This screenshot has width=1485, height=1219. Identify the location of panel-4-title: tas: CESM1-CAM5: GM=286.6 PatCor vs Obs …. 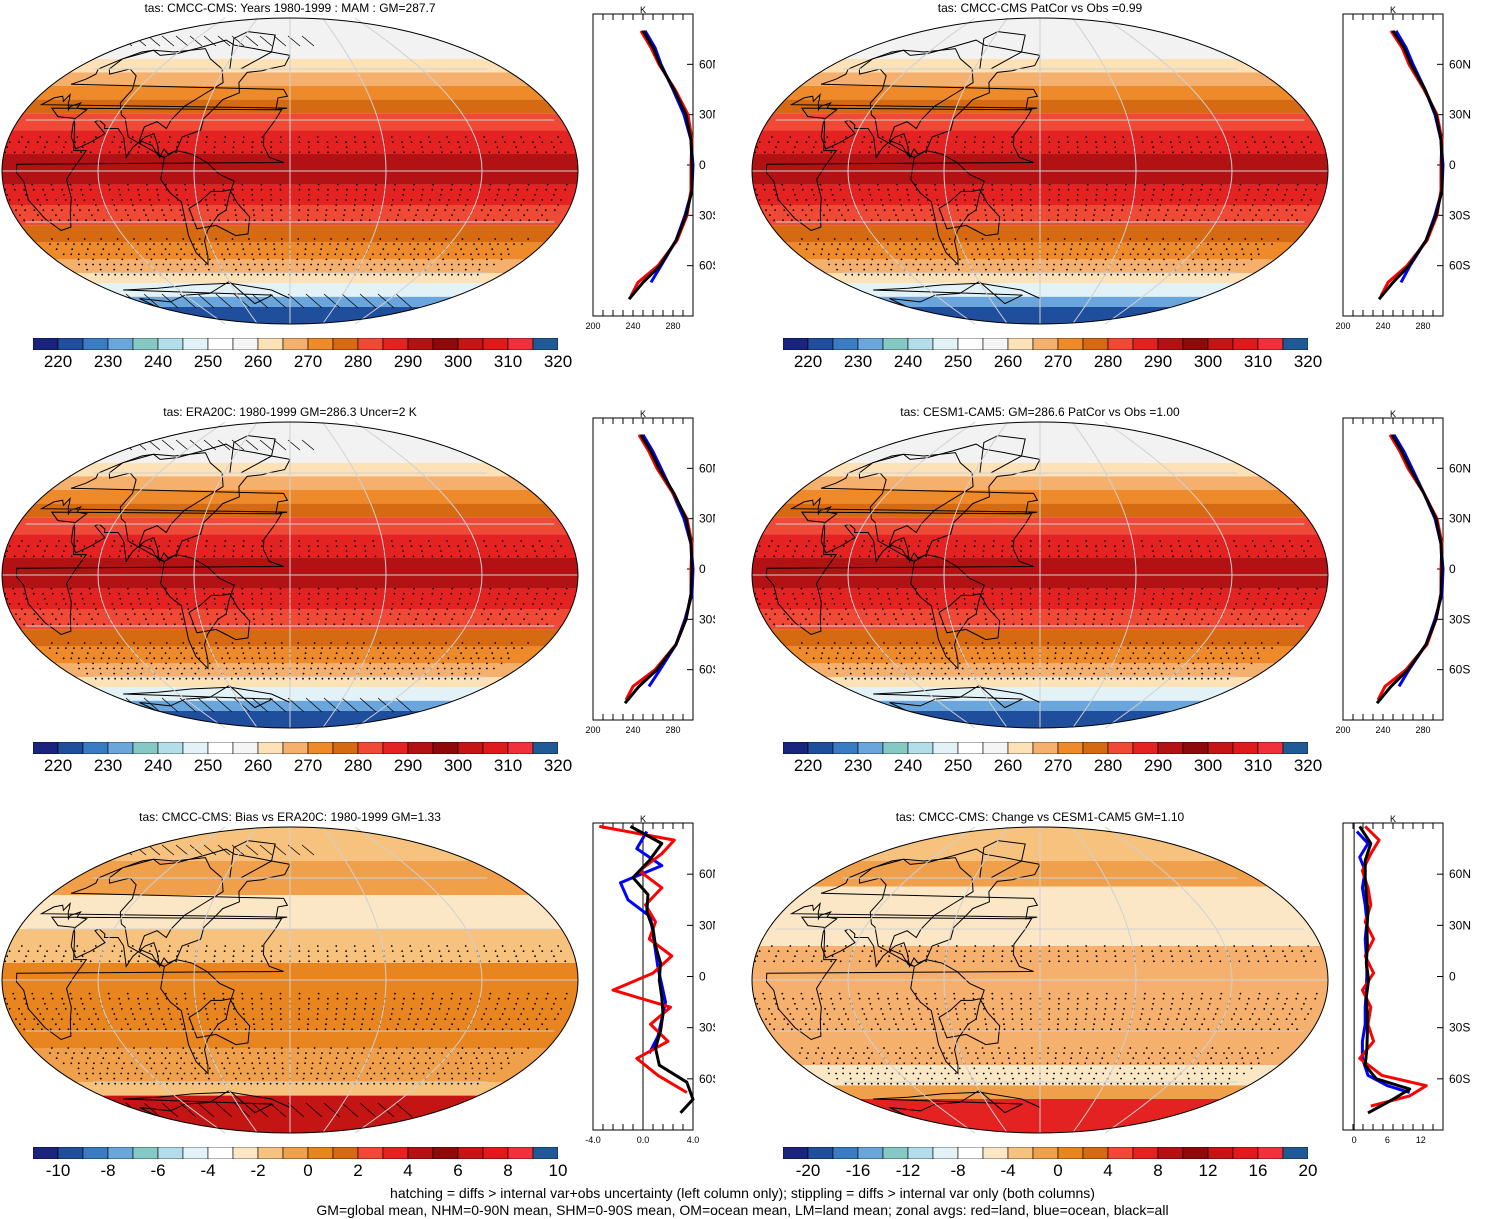
(1040, 412).